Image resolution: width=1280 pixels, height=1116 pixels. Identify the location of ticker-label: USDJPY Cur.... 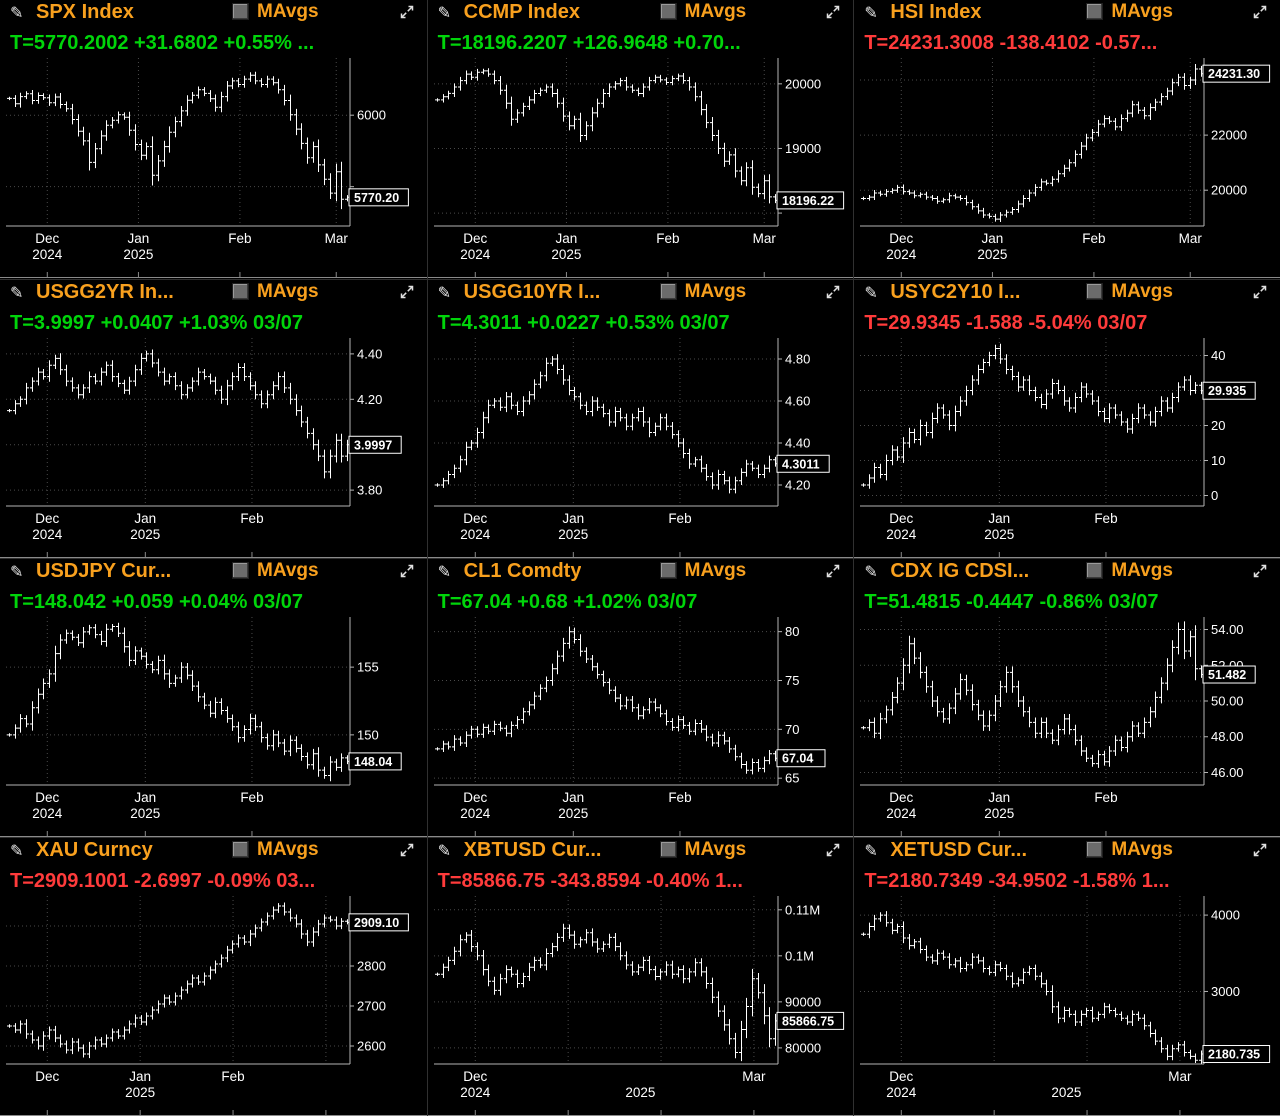
(104, 571).